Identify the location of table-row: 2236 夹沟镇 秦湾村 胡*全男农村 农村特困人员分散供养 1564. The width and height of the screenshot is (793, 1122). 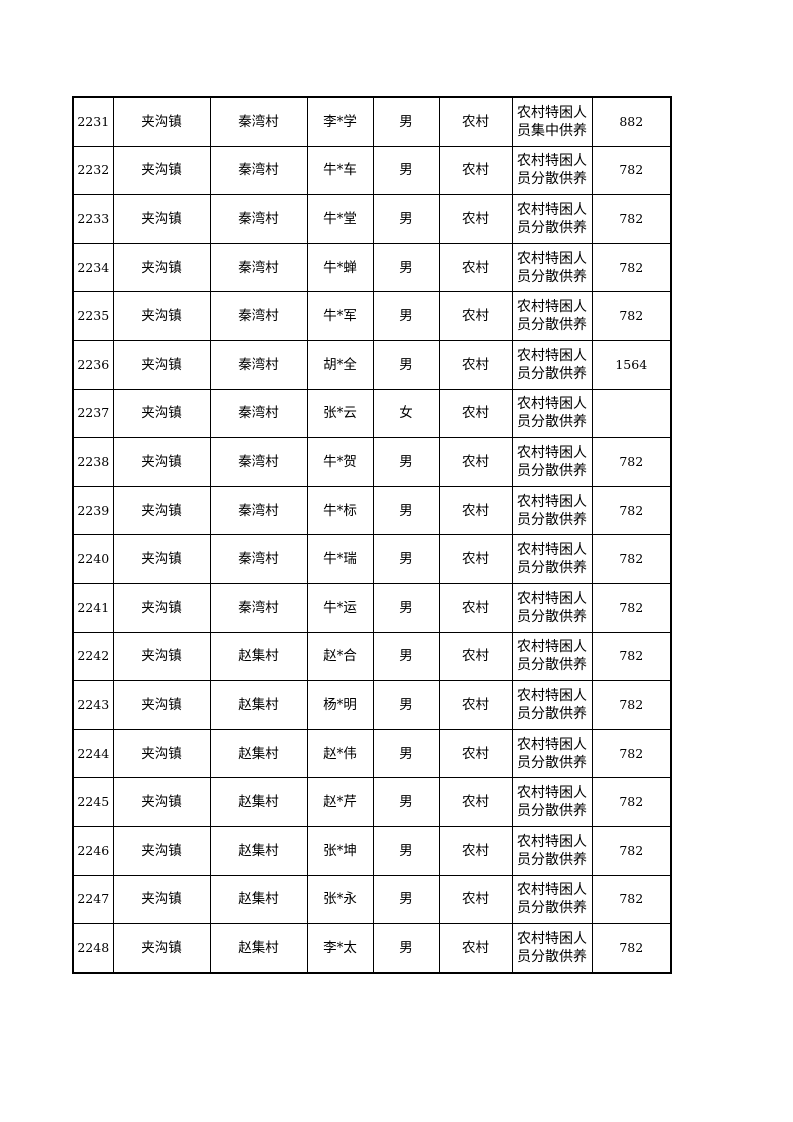
(372, 364).